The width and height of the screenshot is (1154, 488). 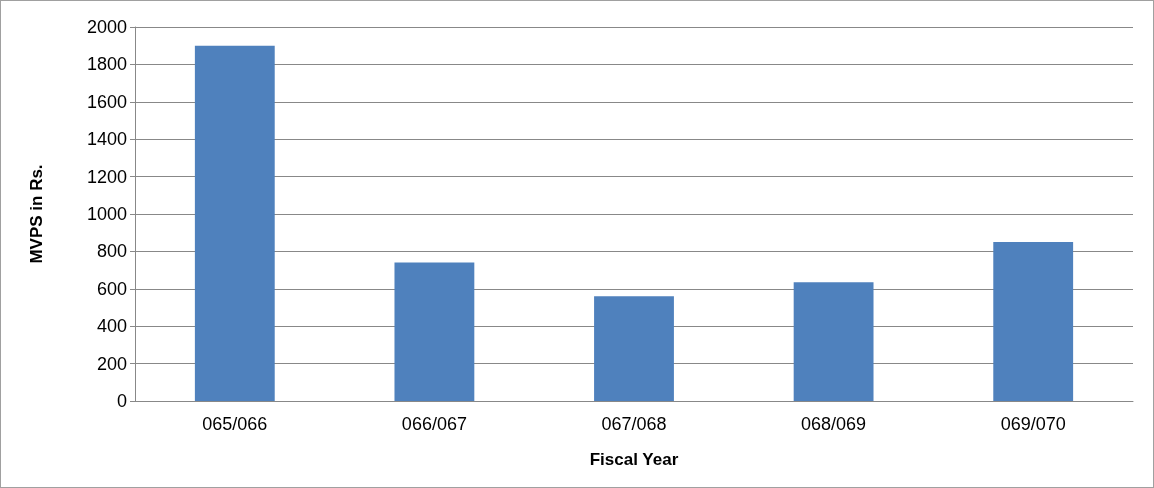 I want to click on y-tick-label: 1200, so click(x=106, y=176).